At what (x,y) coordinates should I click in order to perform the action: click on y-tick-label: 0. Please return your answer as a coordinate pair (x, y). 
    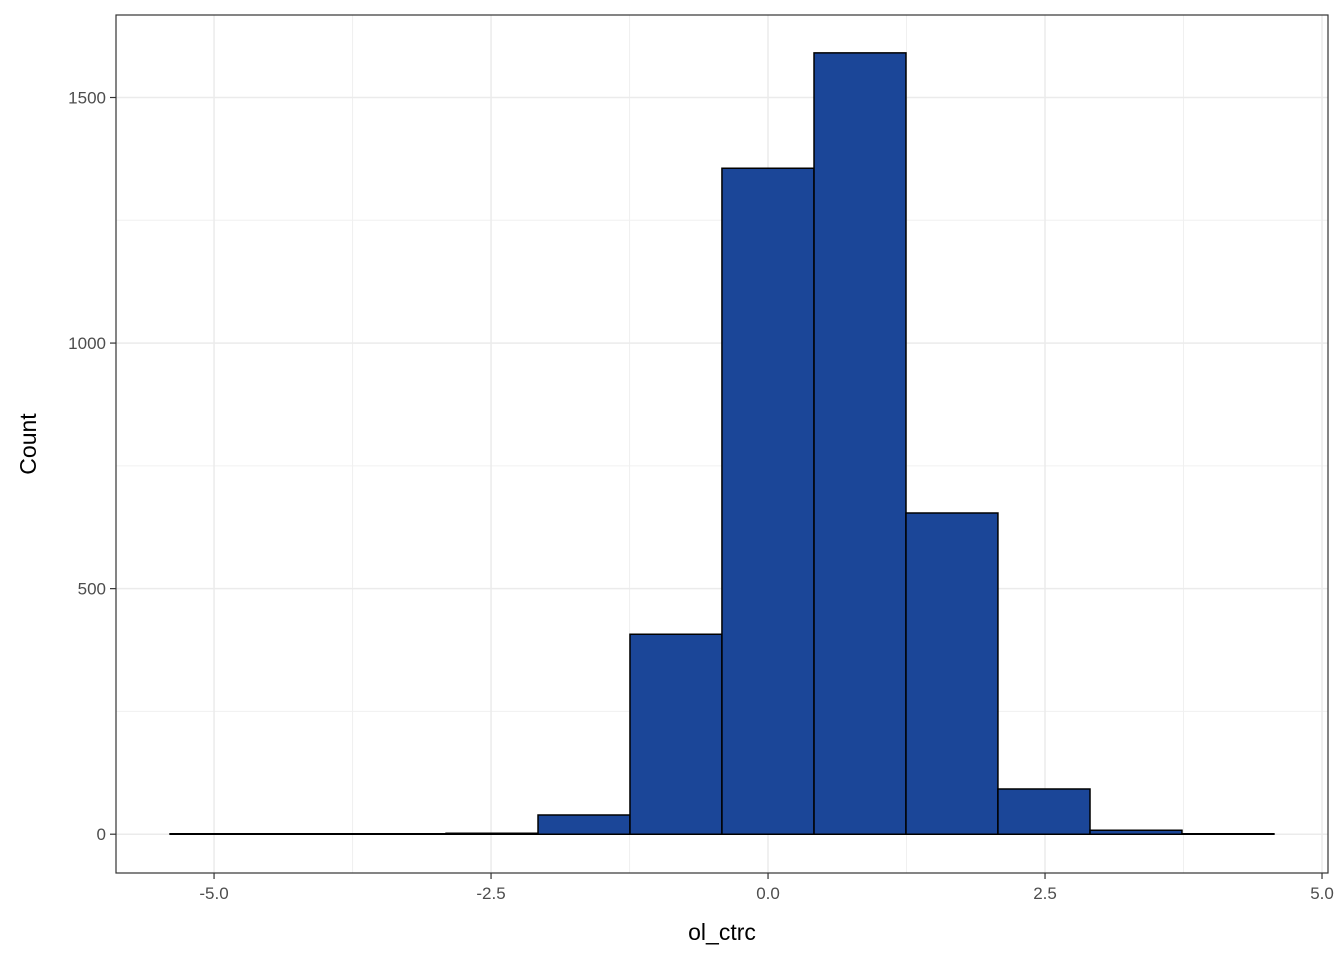
    Looking at the image, I should click on (101, 834).